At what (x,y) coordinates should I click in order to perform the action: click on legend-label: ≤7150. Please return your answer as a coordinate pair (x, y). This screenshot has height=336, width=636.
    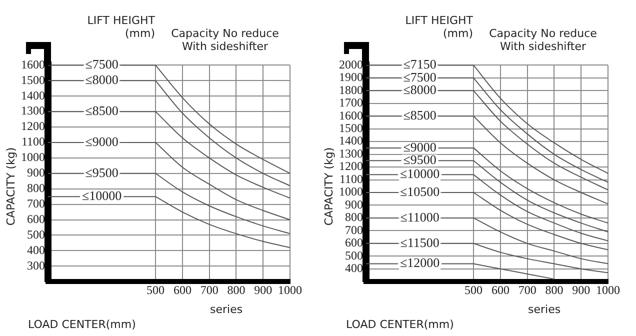
    Looking at the image, I should click on (419, 64).